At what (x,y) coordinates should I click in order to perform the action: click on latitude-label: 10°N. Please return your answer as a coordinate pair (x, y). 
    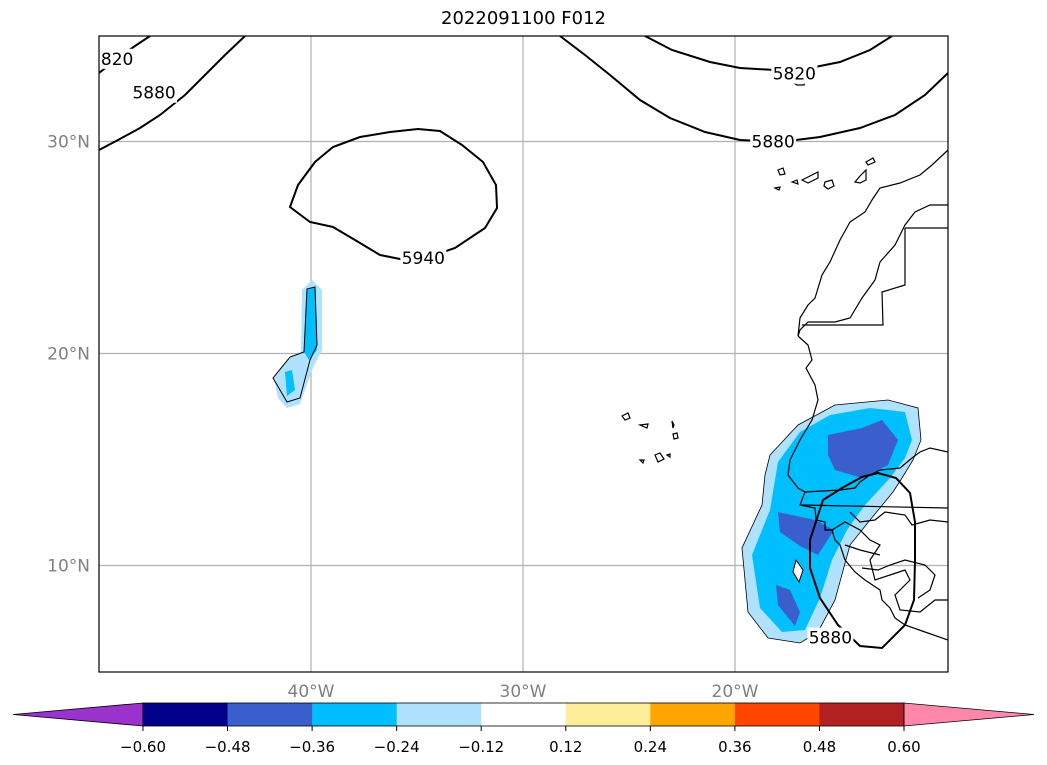
    Looking at the image, I should click on (68, 567).